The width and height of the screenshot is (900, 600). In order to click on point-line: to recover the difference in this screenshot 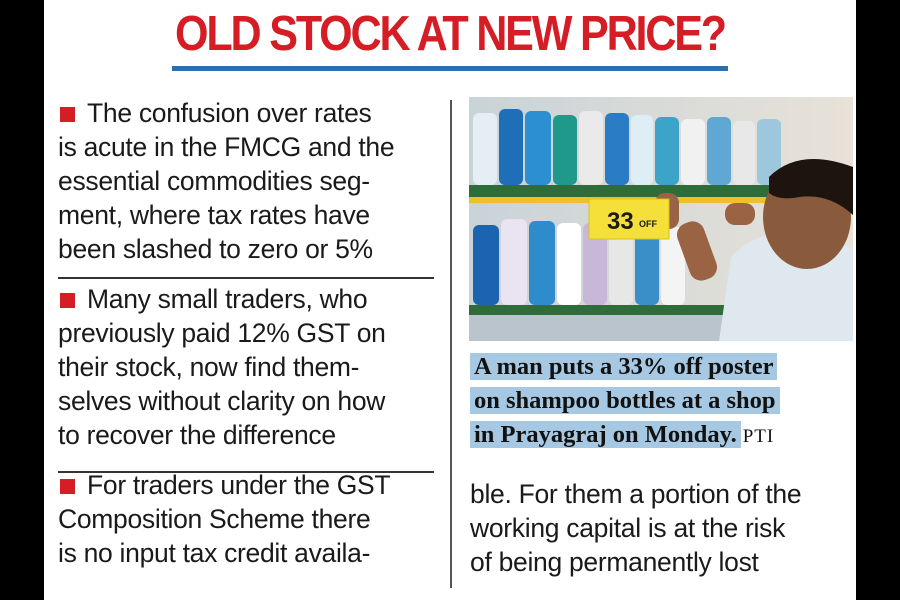, I will do `click(197, 435)`.